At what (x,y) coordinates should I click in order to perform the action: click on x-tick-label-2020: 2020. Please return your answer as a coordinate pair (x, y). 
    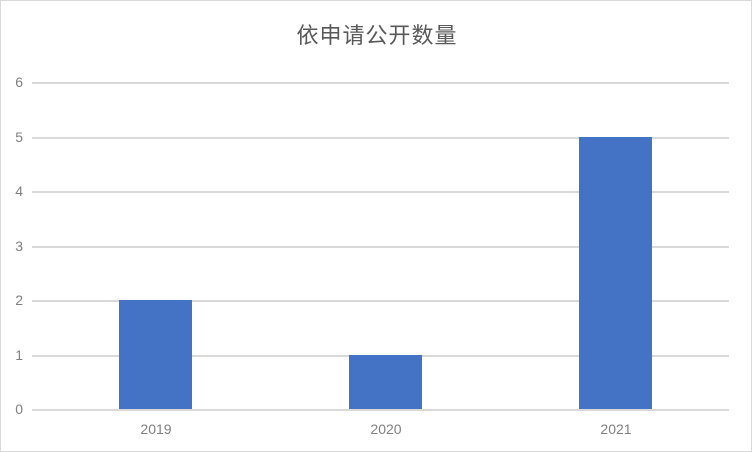
    Looking at the image, I should click on (386, 429).